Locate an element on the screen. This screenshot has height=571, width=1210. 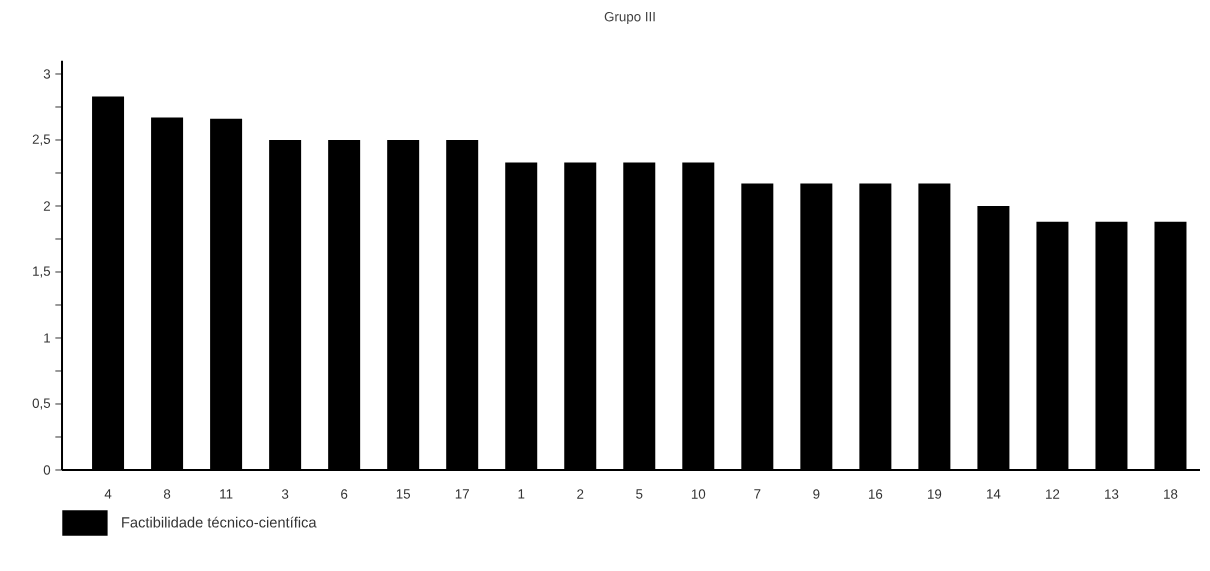
x-tick-label: 5 is located at coordinates (639, 494).